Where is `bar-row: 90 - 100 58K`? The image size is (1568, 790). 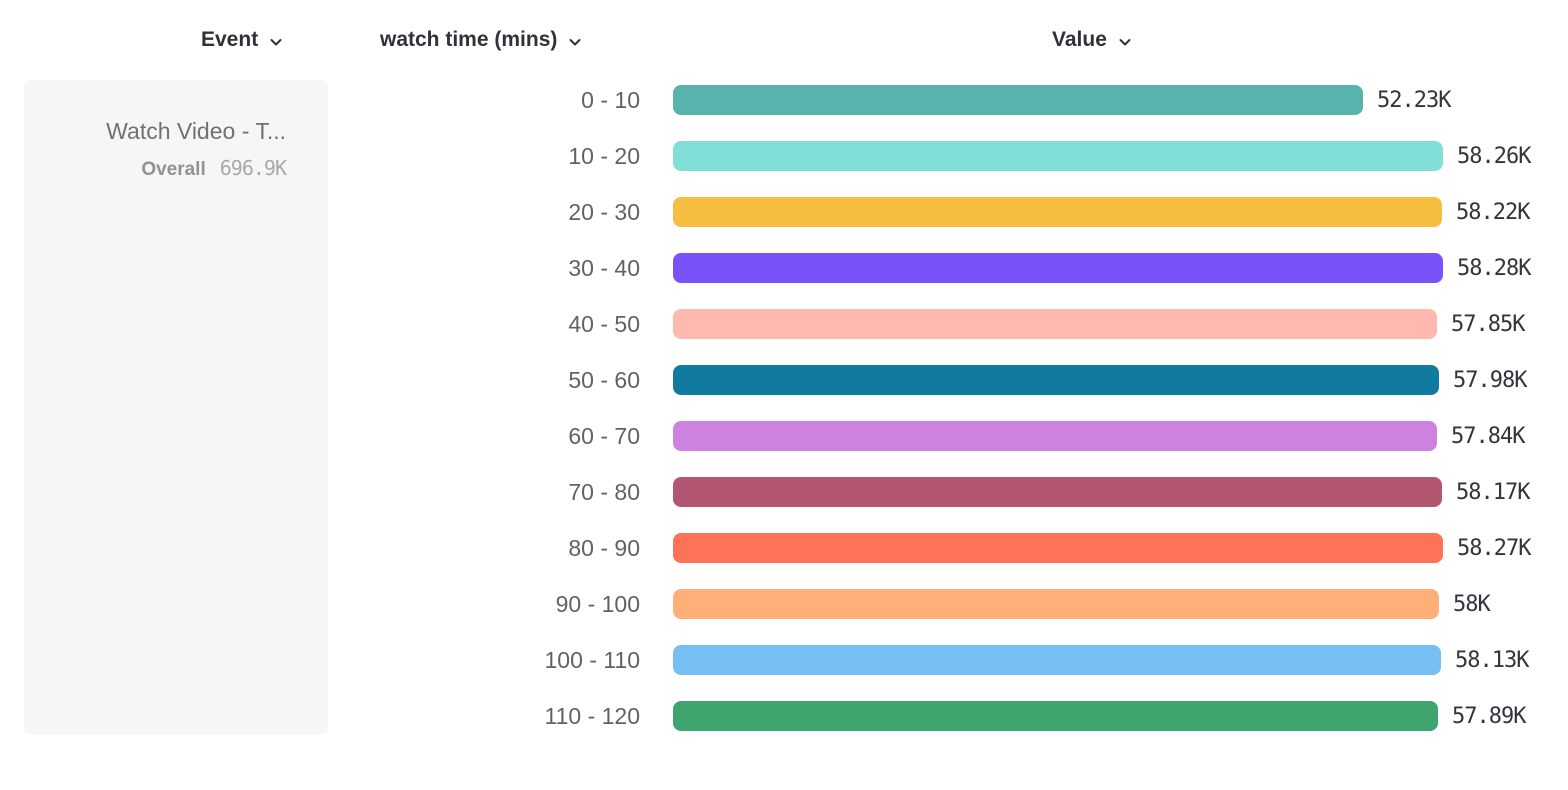 bar-row: 90 - 100 58K is located at coordinates (784, 604).